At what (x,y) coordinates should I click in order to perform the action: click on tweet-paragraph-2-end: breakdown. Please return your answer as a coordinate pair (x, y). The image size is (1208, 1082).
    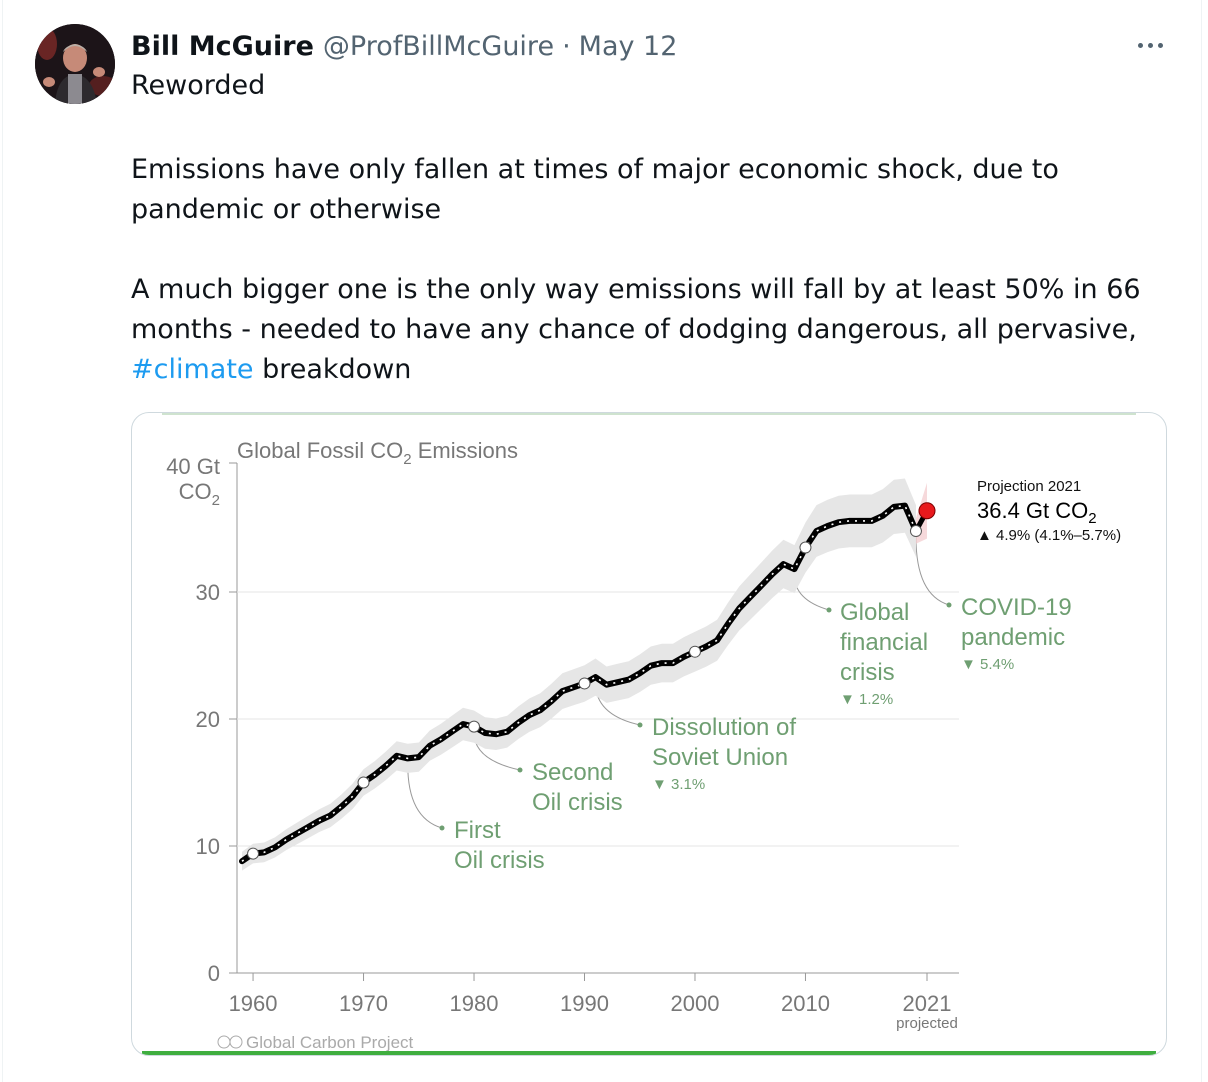
    Looking at the image, I should click on (332, 369).